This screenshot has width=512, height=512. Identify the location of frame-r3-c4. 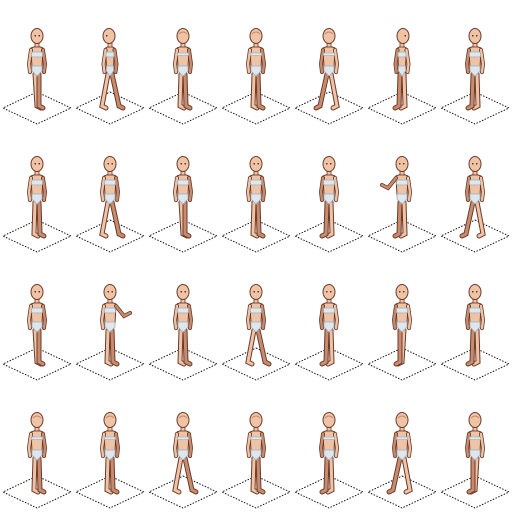
(256, 320).